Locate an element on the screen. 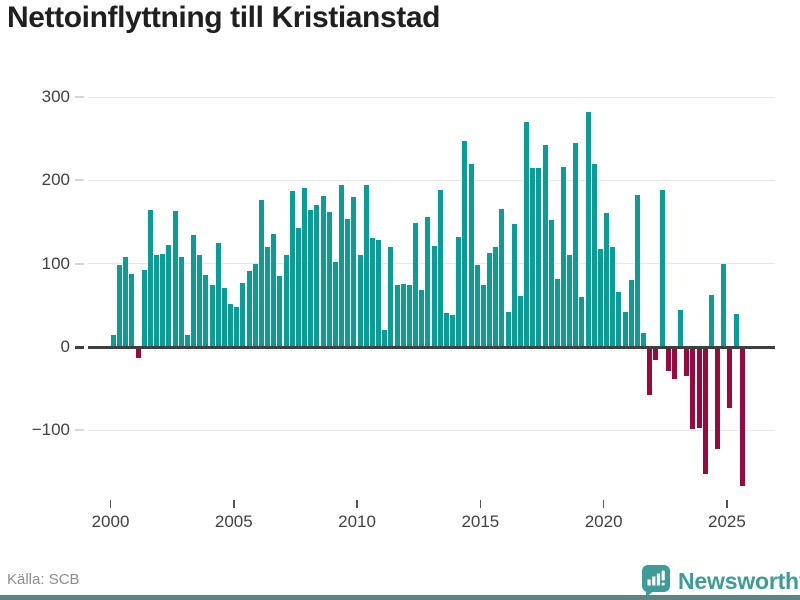  source-label: Källa: SCB is located at coordinates (43, 579).